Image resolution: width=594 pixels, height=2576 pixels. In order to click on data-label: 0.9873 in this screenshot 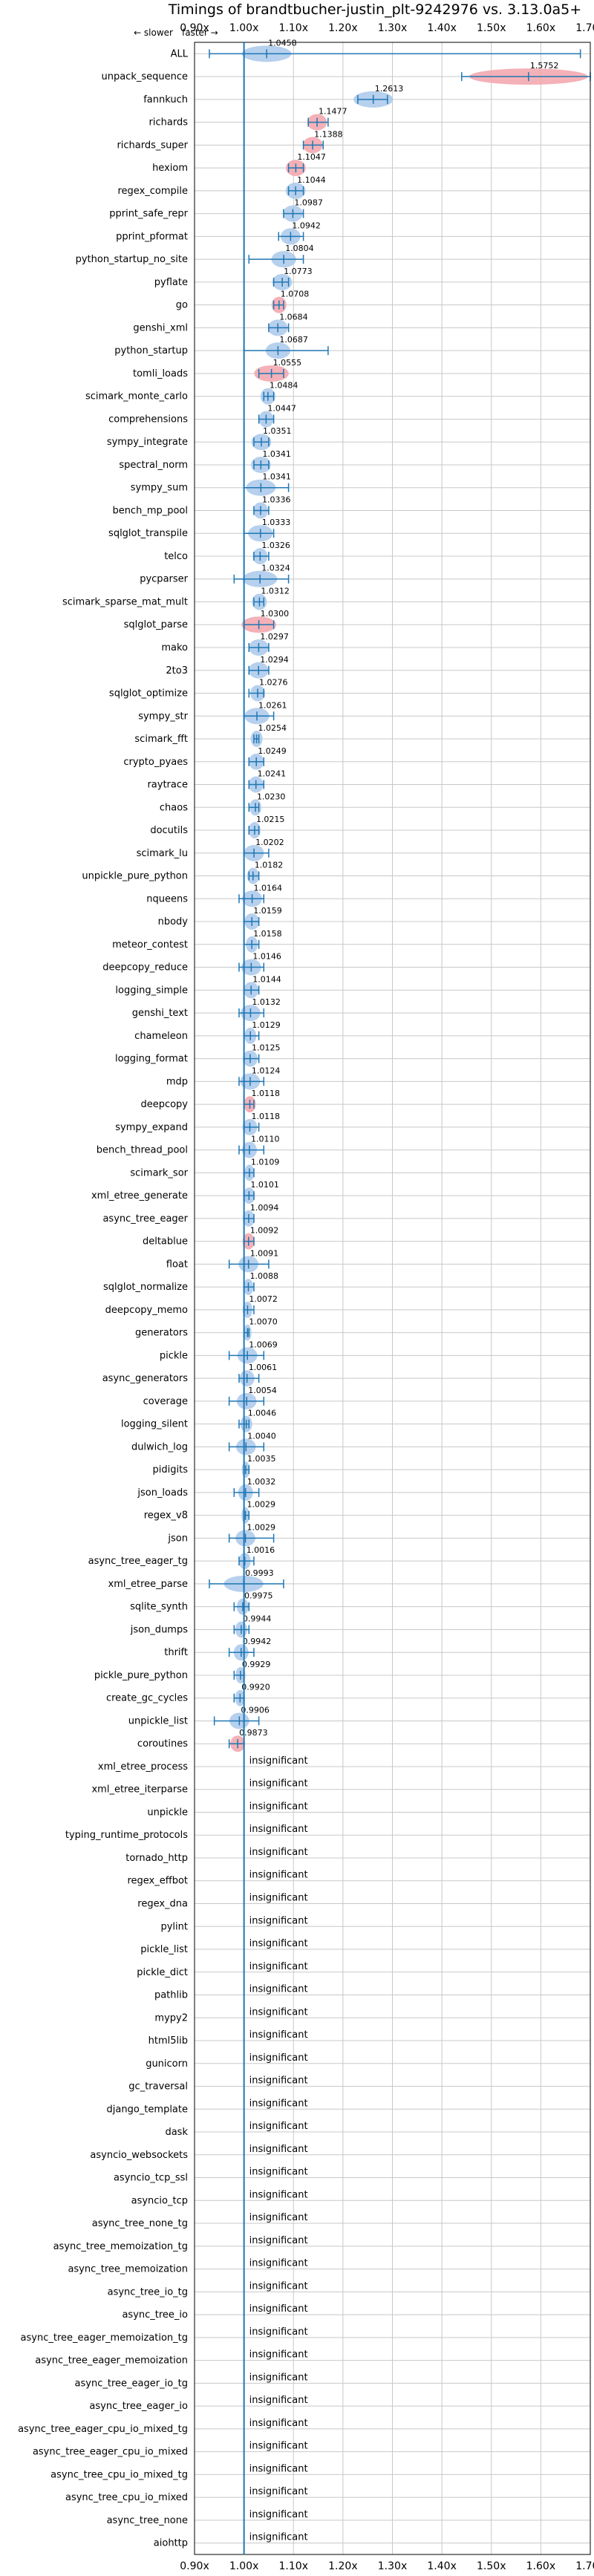, I will do `click(254, 1733)`.